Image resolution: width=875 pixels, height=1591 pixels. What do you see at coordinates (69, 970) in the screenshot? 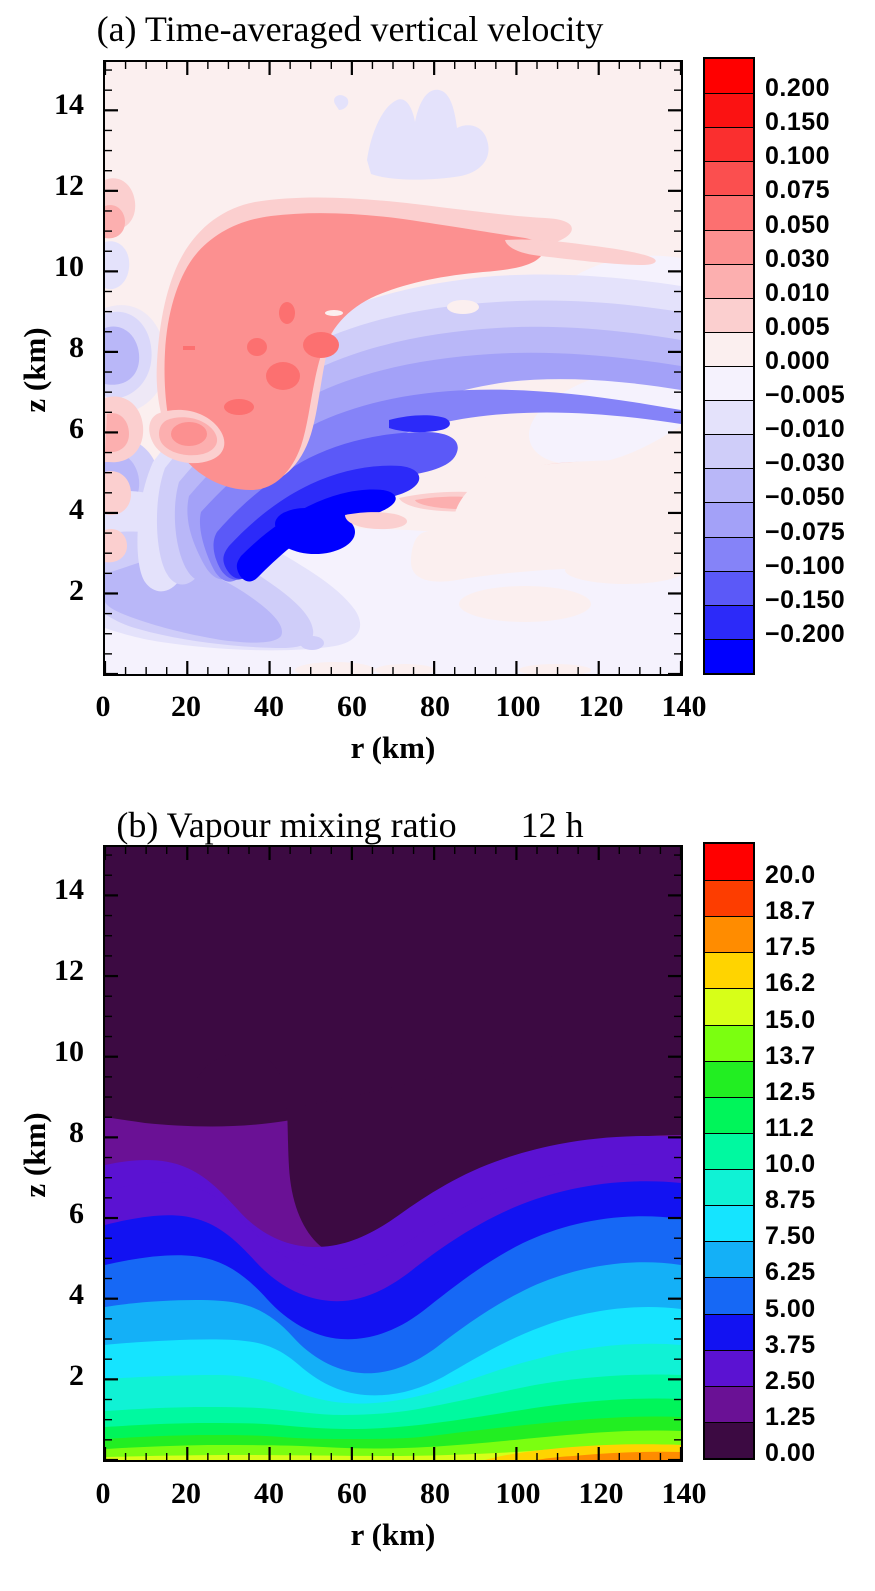
I see `panel-b-ytick-12: 12` at bounding box center [69, 970].